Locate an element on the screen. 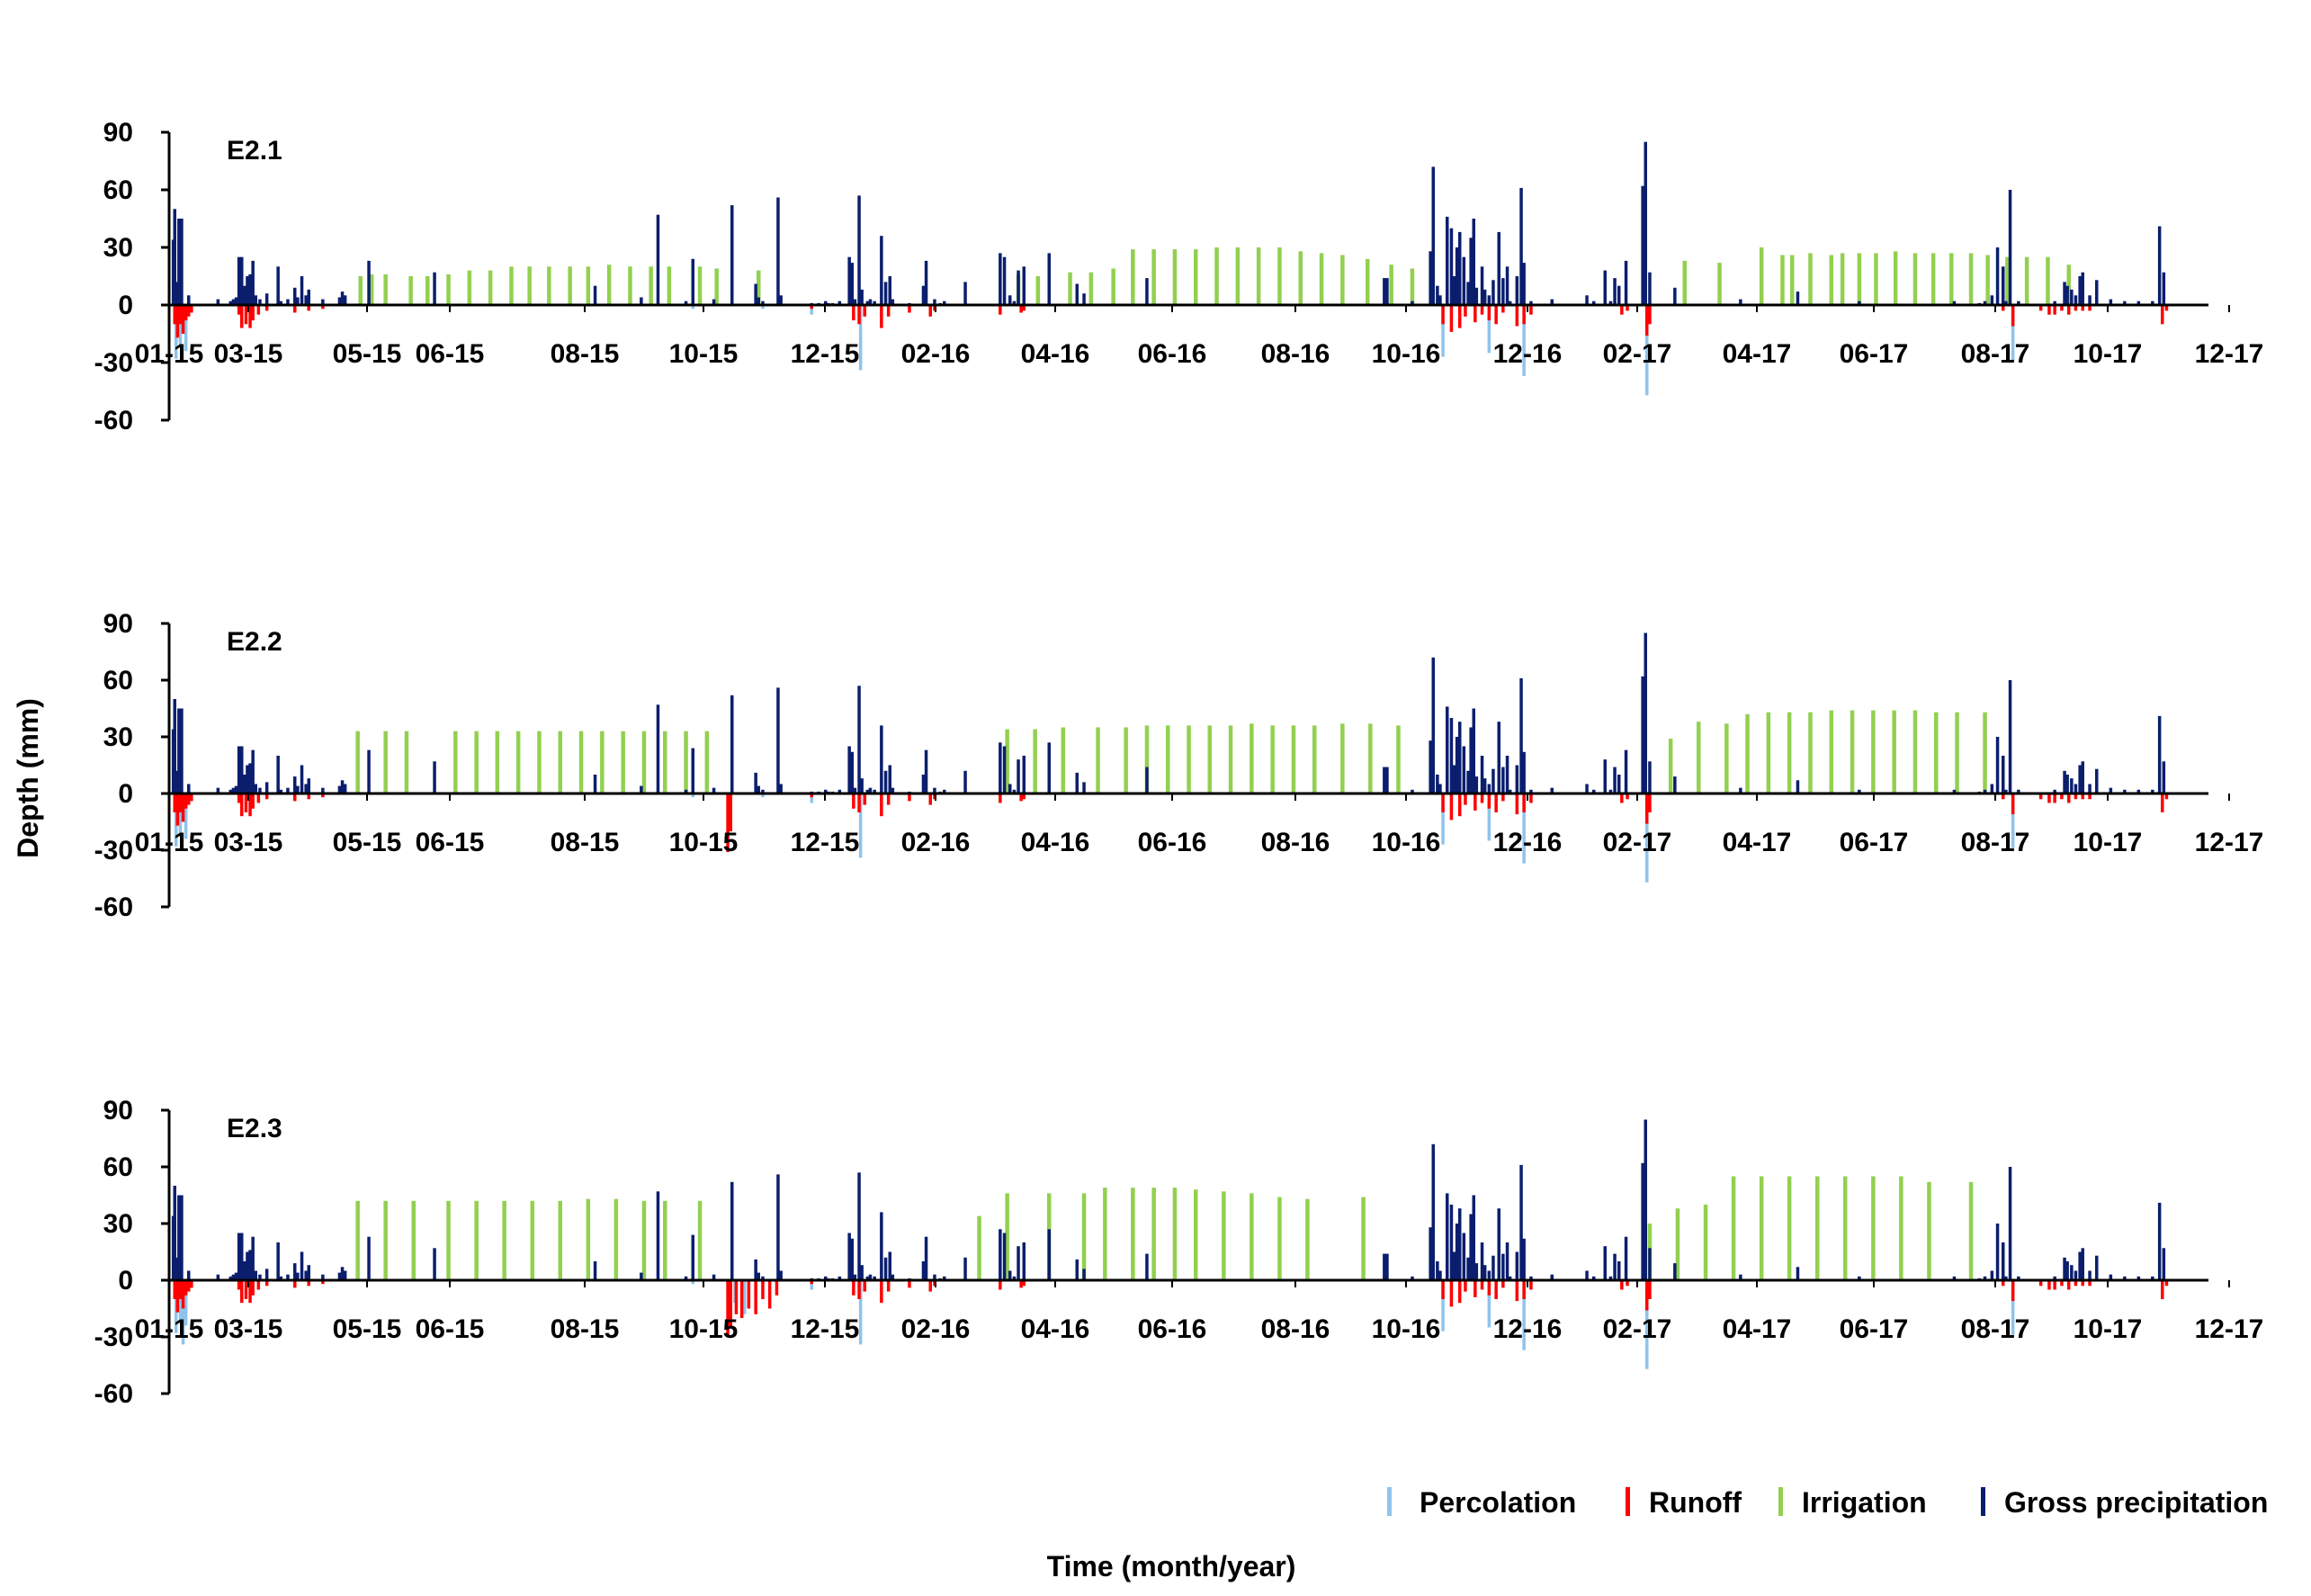 This screenshot has height=1596, width=2311. x-tick-label: 02-17 is located at coordinates (1637, 842).